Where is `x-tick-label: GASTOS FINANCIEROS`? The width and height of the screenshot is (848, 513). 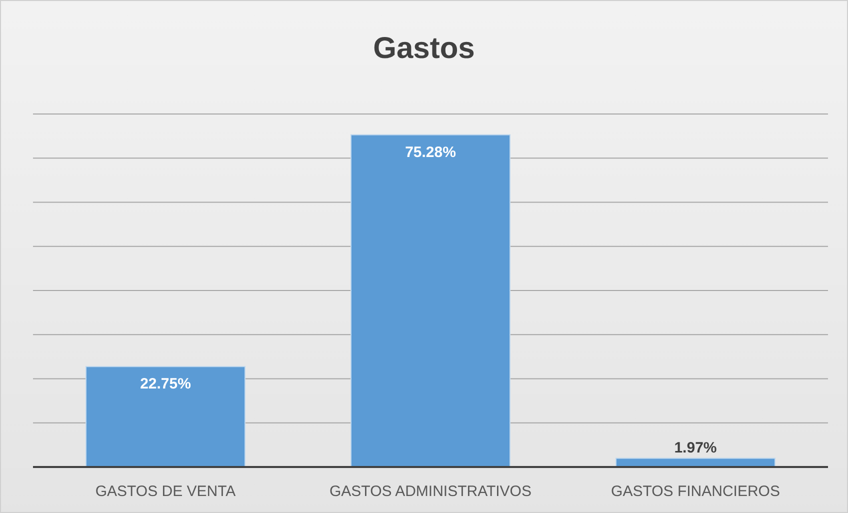
x-tick-label: GASTOS FINANCIEROS is located at coordinates (695, 491).